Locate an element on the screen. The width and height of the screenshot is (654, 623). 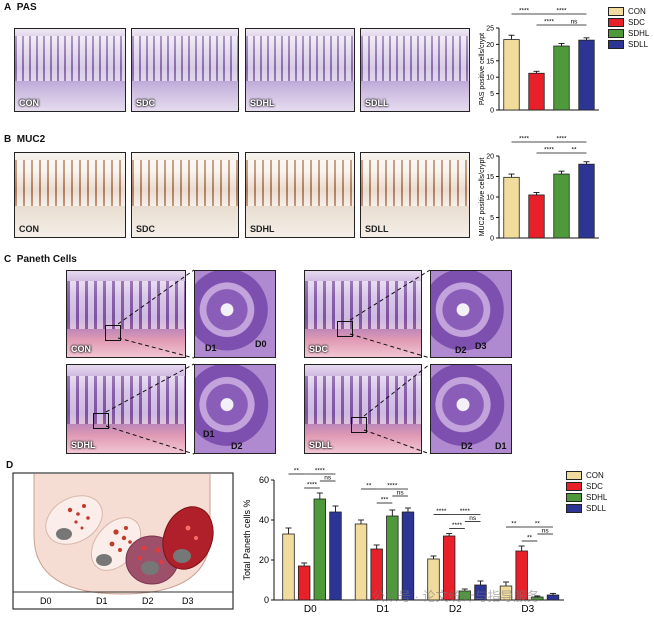
paneth-image-sdll: SDLL is located at coordinates (363, 409).